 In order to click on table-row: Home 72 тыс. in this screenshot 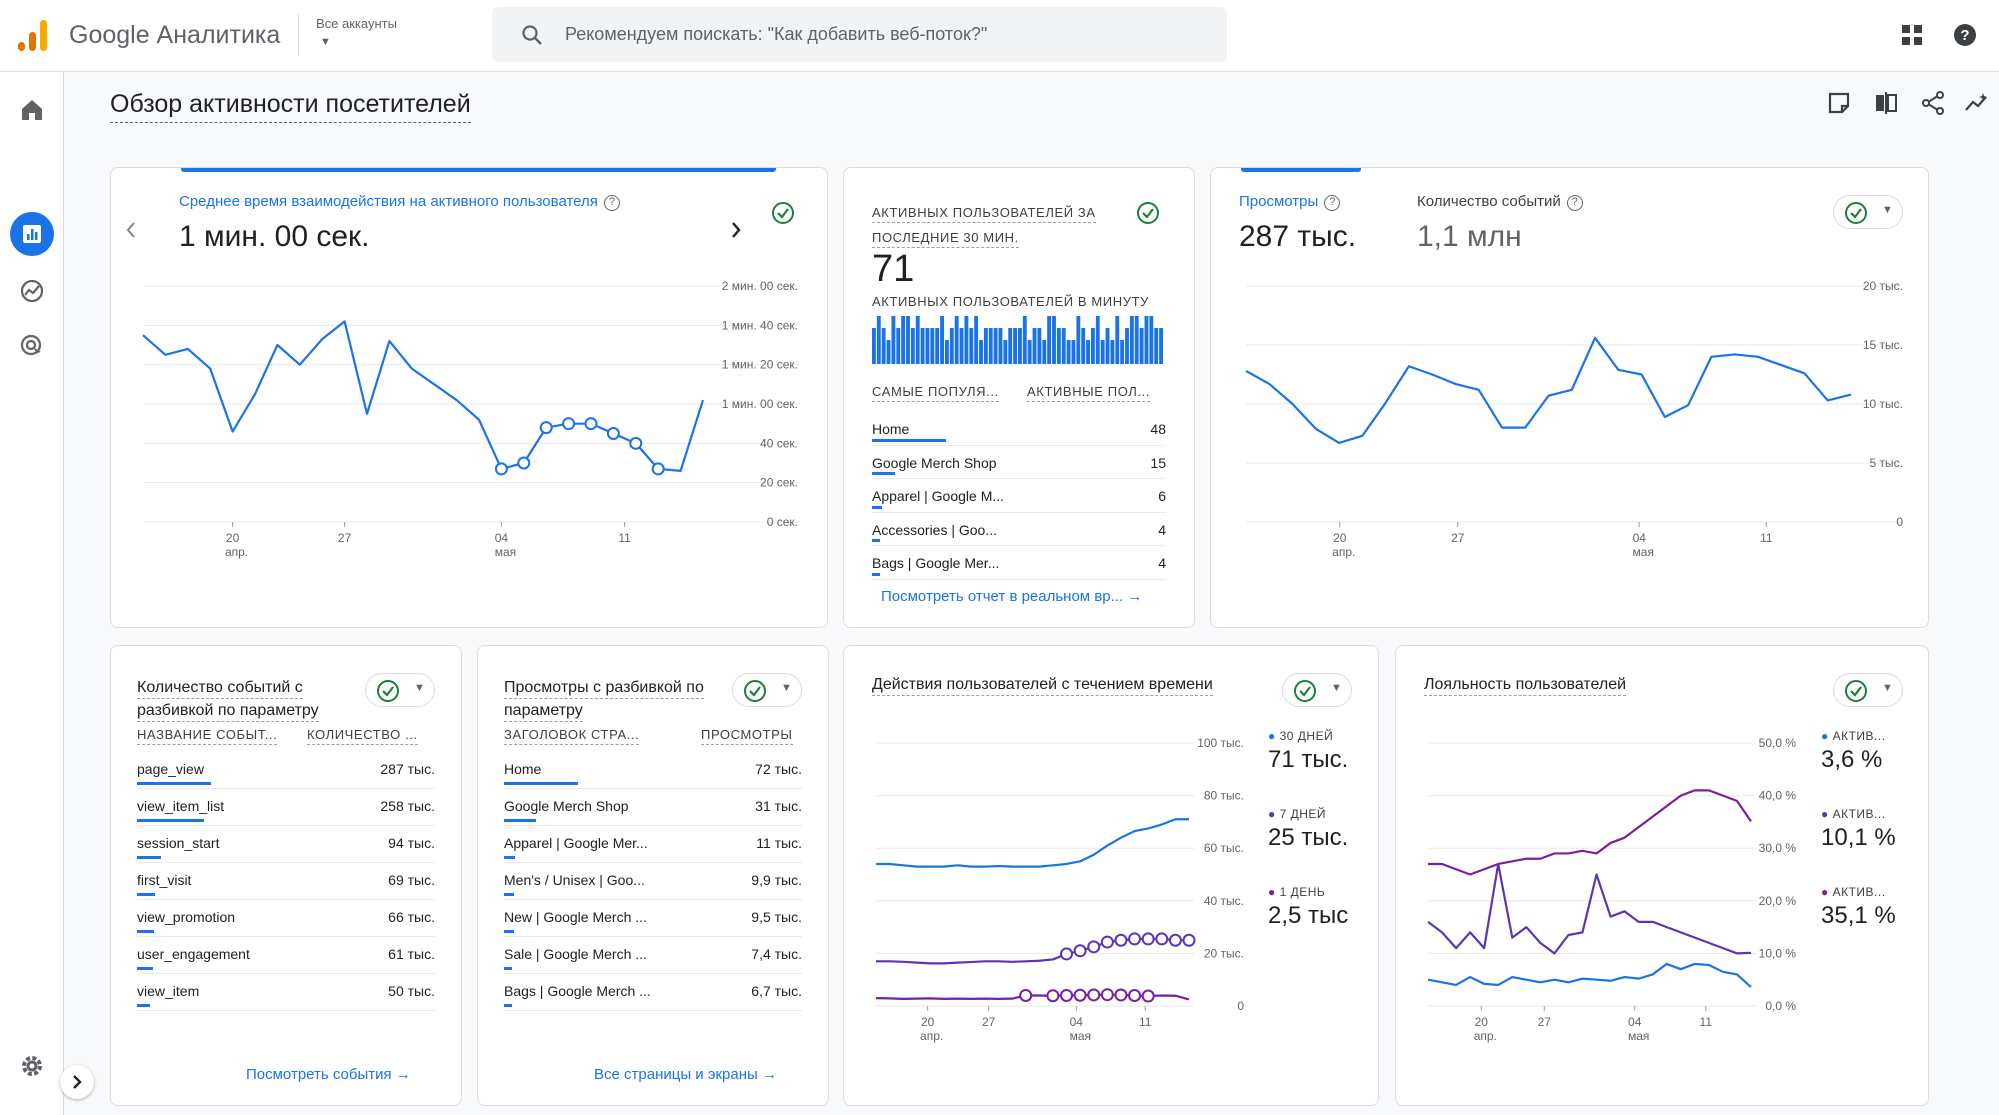, I will do `click(653, 770)`.